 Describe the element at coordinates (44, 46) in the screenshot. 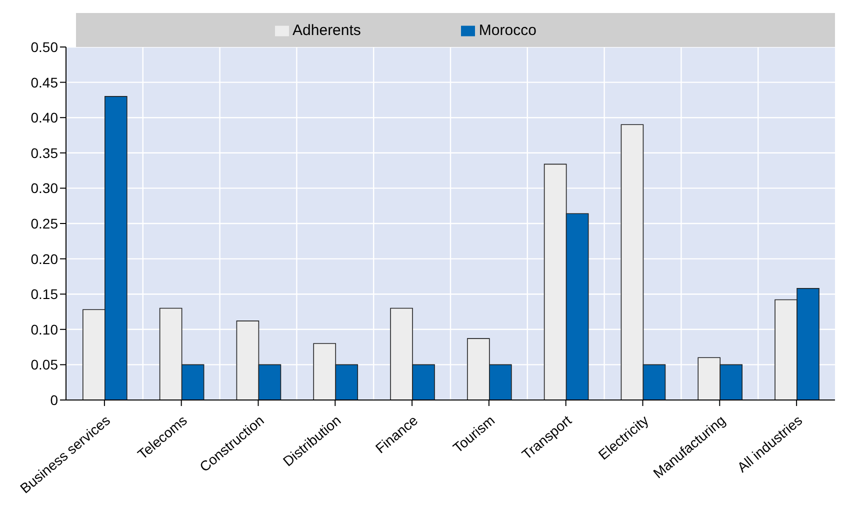

I see `y-tick-label: 0.50` at that location.